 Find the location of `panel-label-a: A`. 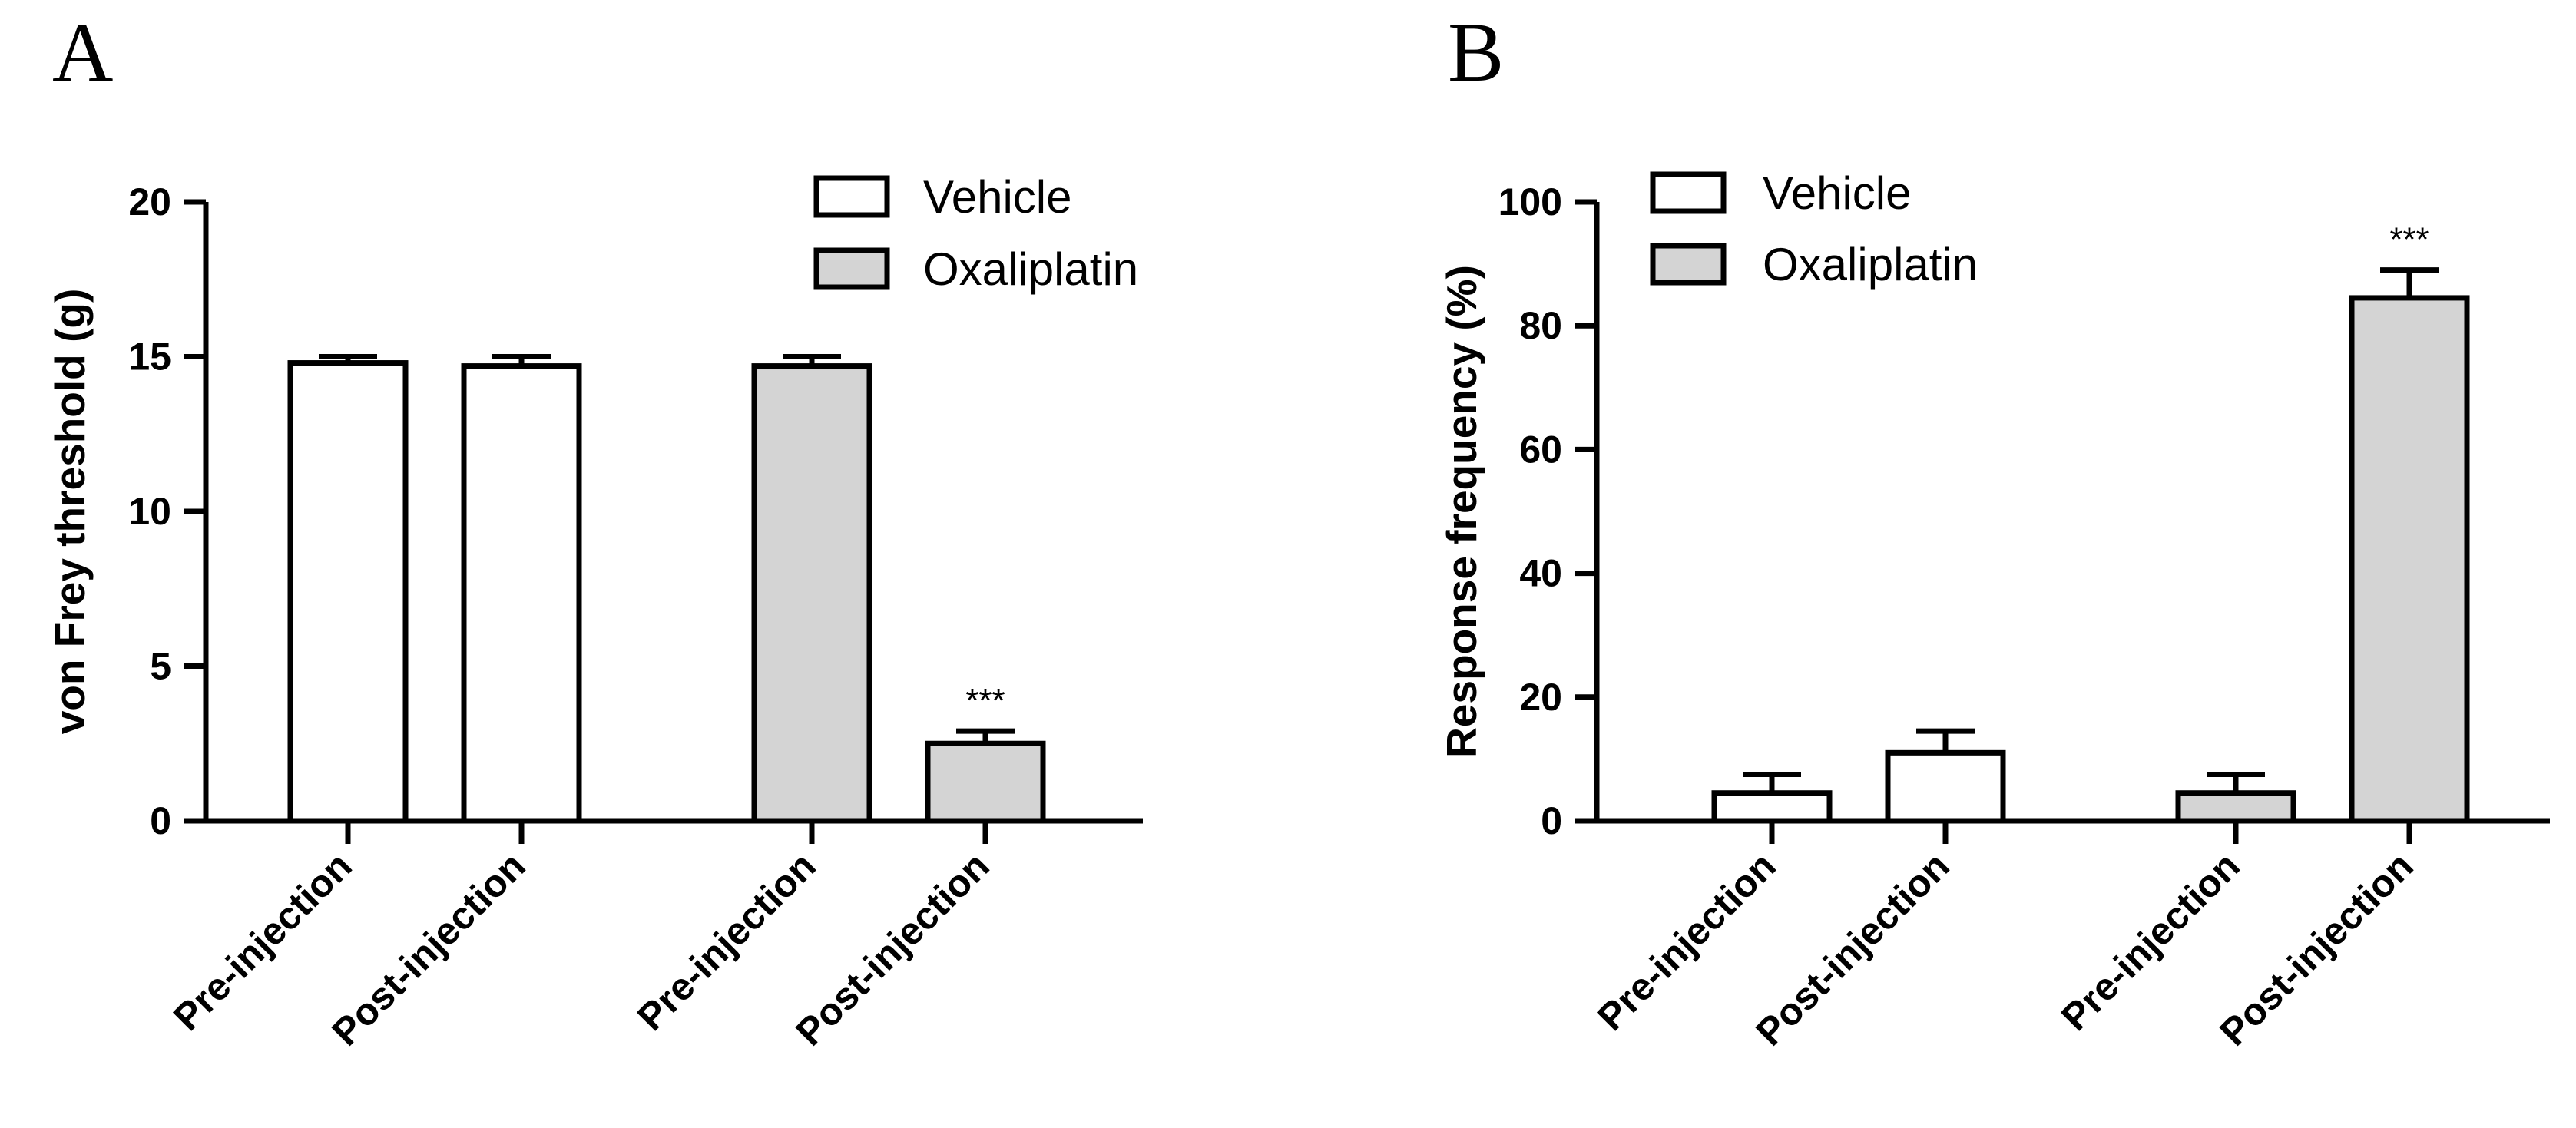

panel-label-a: A is located at coordinates (83, 52).